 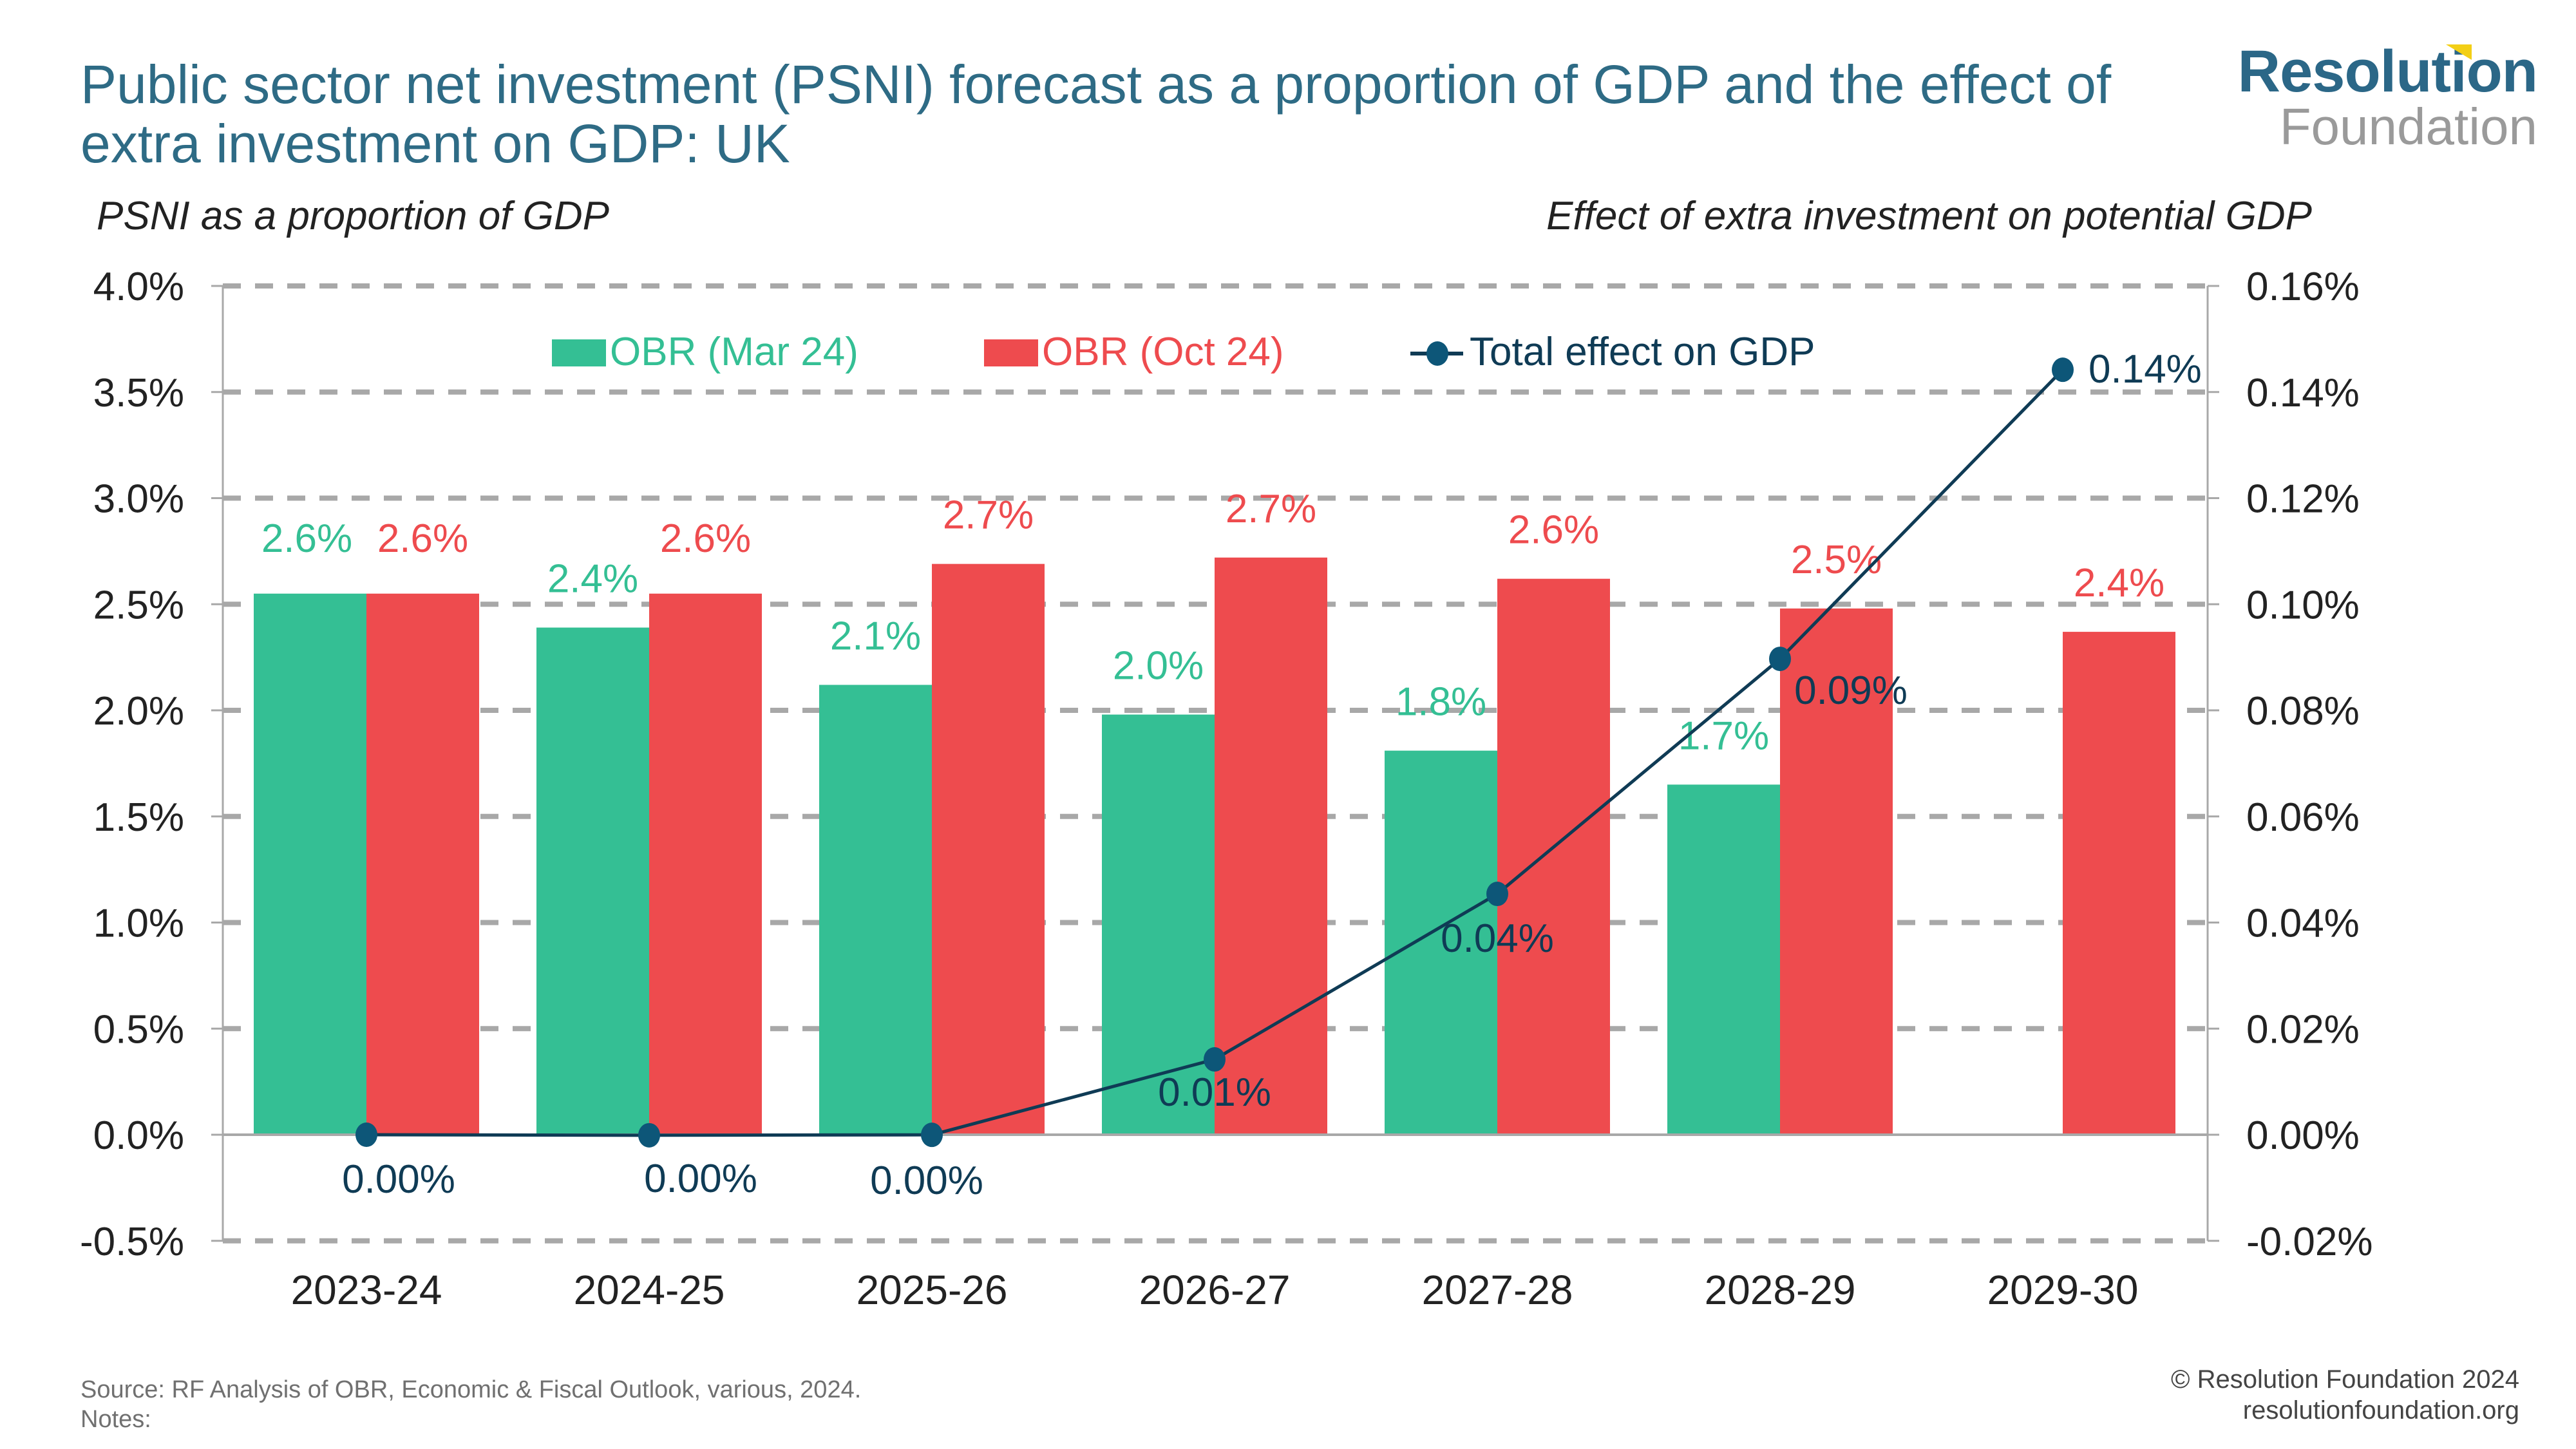 What do you see at coordinates (139, 1029) in the screenshot?
I see `left-axis-tick-label: 0.5%` at bounding box center [139, 1029].